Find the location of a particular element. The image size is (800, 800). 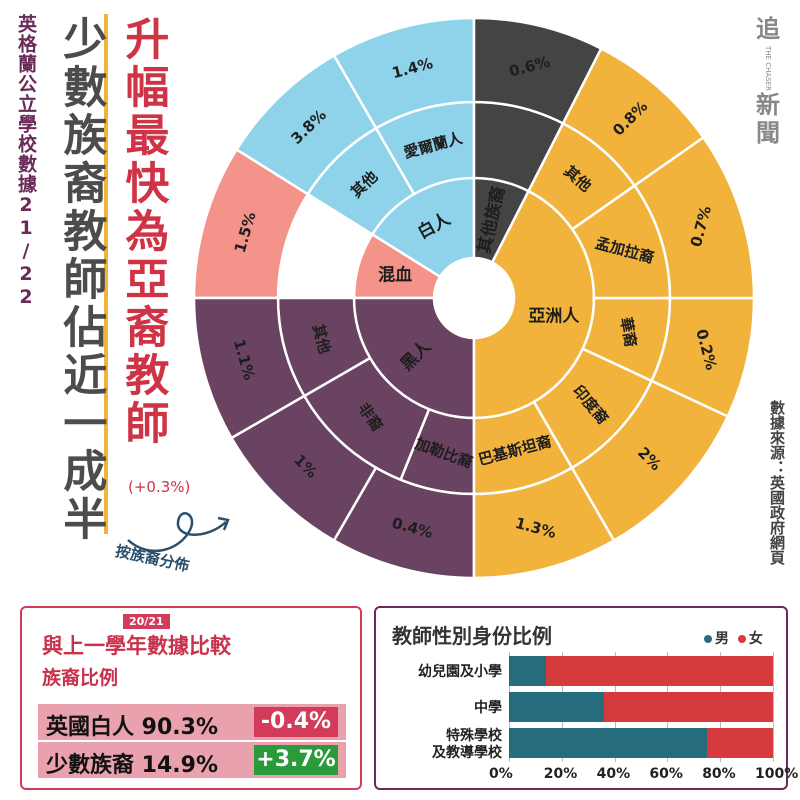

gender-x-tick: 20% is located at coordinates (560, 774).